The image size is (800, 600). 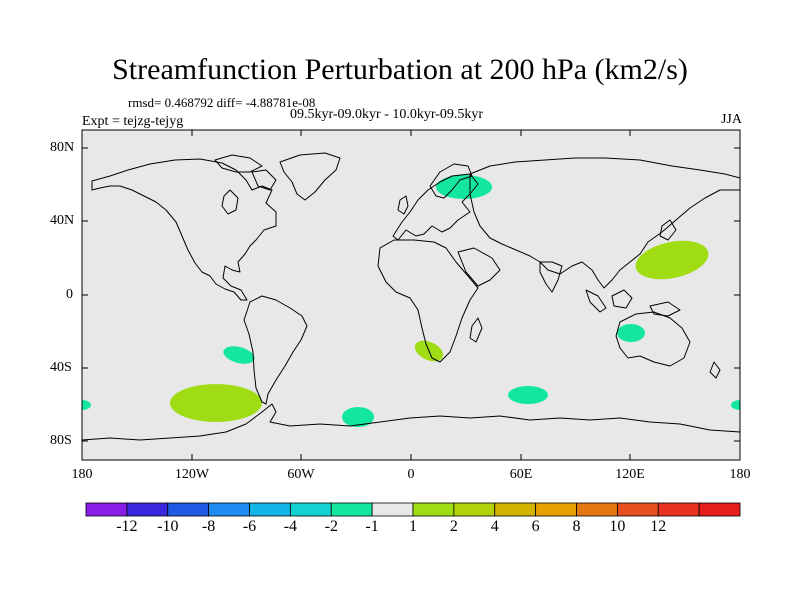 I want to click on coast-japan, so click(x=668, y=230).